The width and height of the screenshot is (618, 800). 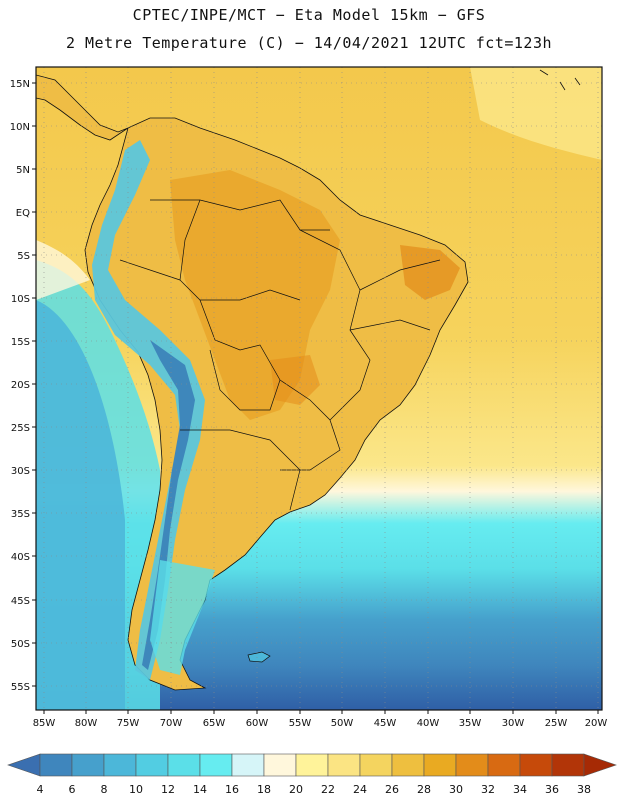 I want to click on lat-label: 20S, so click(x=20, y=385).